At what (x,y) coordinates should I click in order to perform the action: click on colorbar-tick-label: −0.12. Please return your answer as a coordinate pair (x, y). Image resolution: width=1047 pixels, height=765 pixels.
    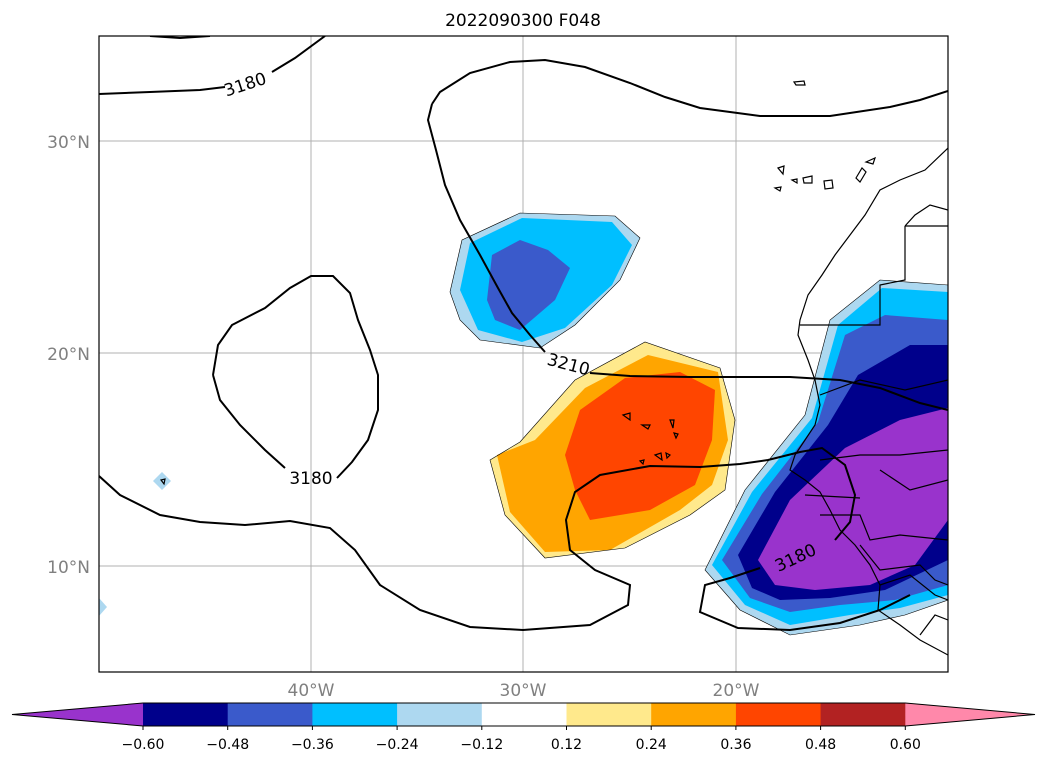
    Looking at the image, I should click on (481, 745).